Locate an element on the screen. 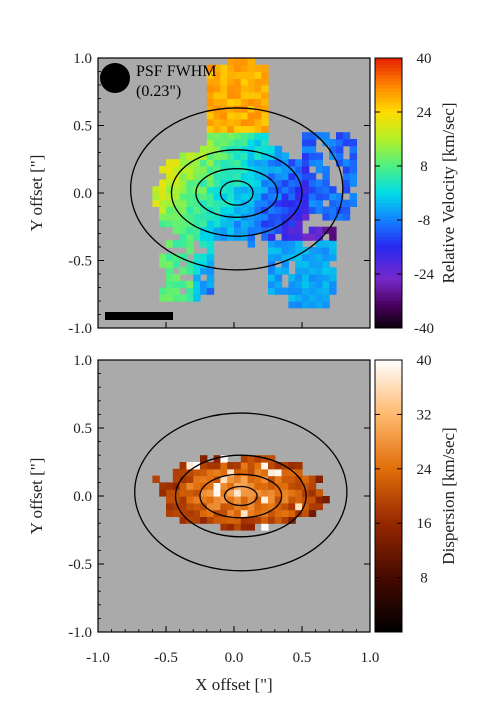  dispersion-contour is located at coordinates (240, 496).